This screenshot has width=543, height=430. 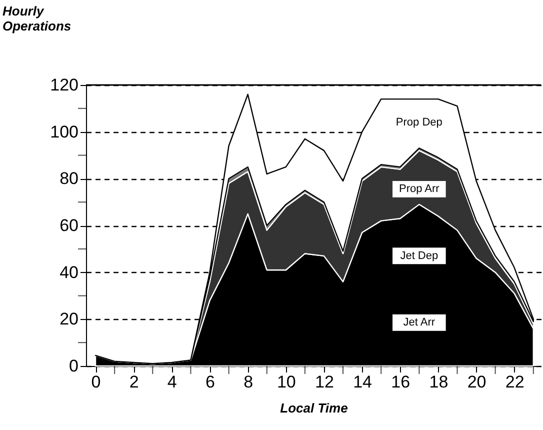 I want to click on x-tick-label: 2, so click(x=134, y=382).